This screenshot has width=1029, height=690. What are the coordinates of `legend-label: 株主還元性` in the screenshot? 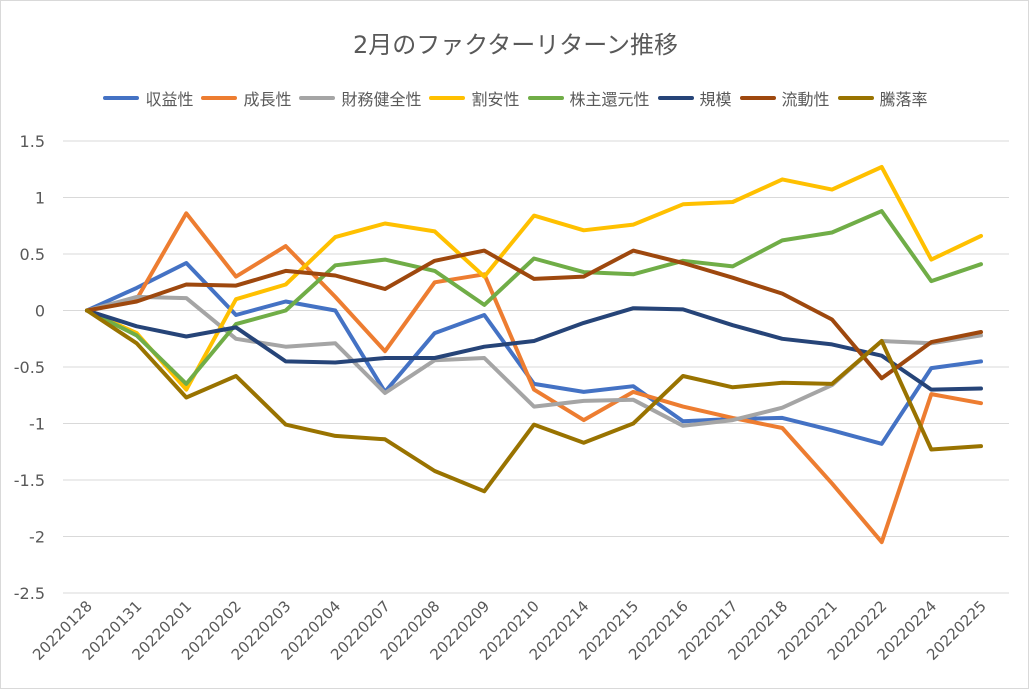 It's located at (609, 99).